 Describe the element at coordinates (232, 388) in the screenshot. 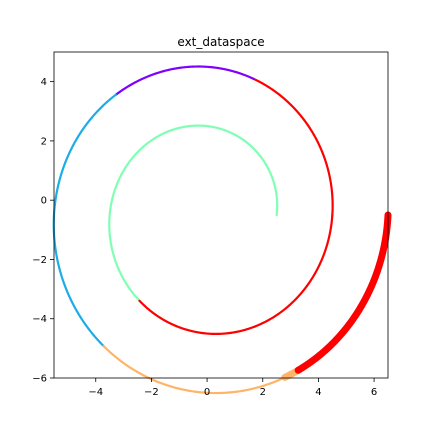

I see `x-axis: −4 −2 0 2 4 6` at that location.